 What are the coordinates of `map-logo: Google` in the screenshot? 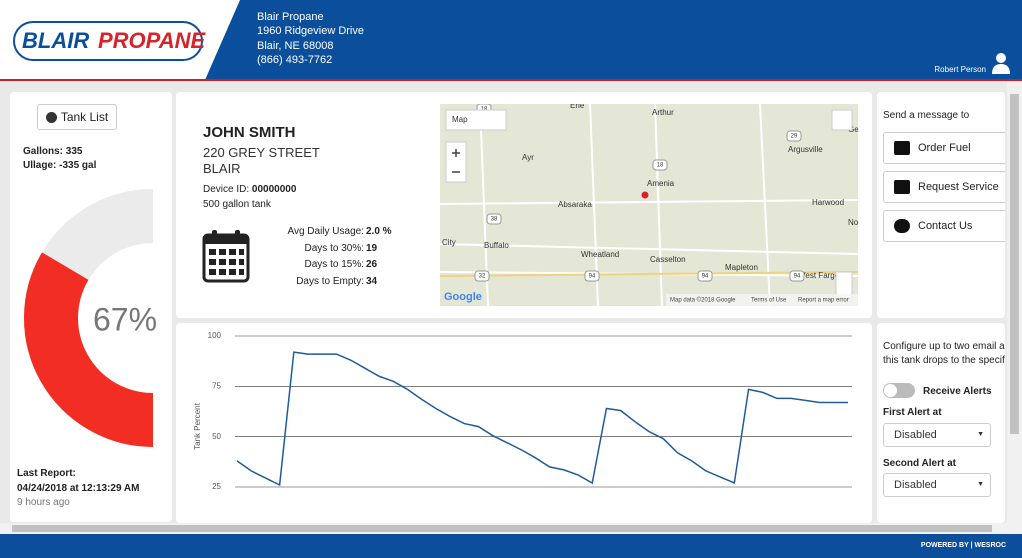 It's located at (463, 297).